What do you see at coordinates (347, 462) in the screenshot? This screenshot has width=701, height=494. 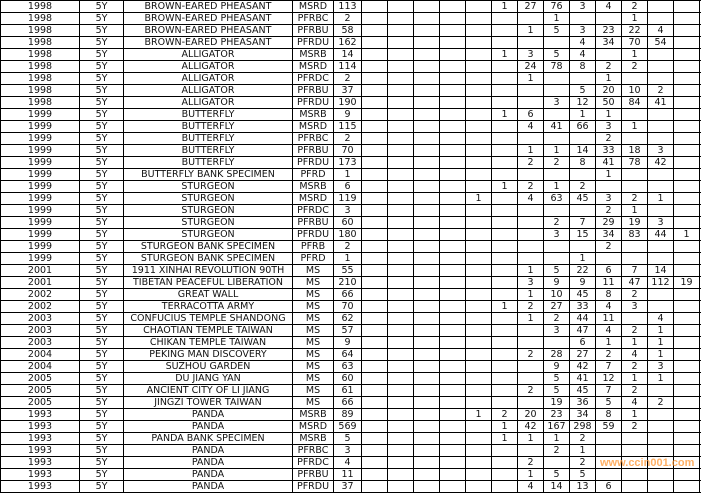 I see `cell-count: 4` at bounding box center [347, 462].